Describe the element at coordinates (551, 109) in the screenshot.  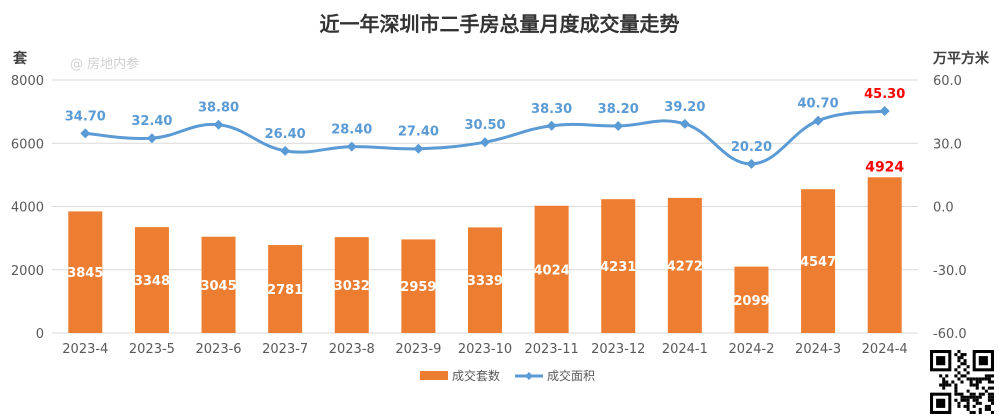
I see `line-label: 38.30` at that location.